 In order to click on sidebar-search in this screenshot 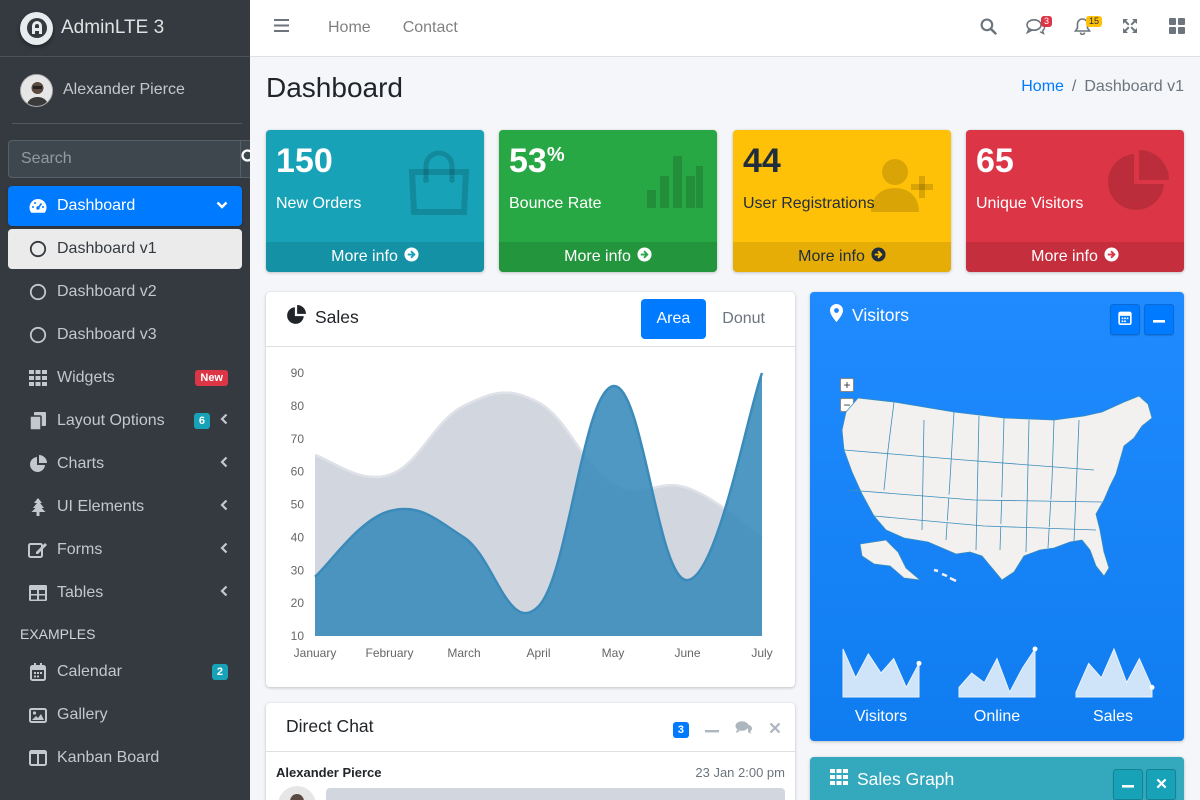, I will do `click(129, 159)`.